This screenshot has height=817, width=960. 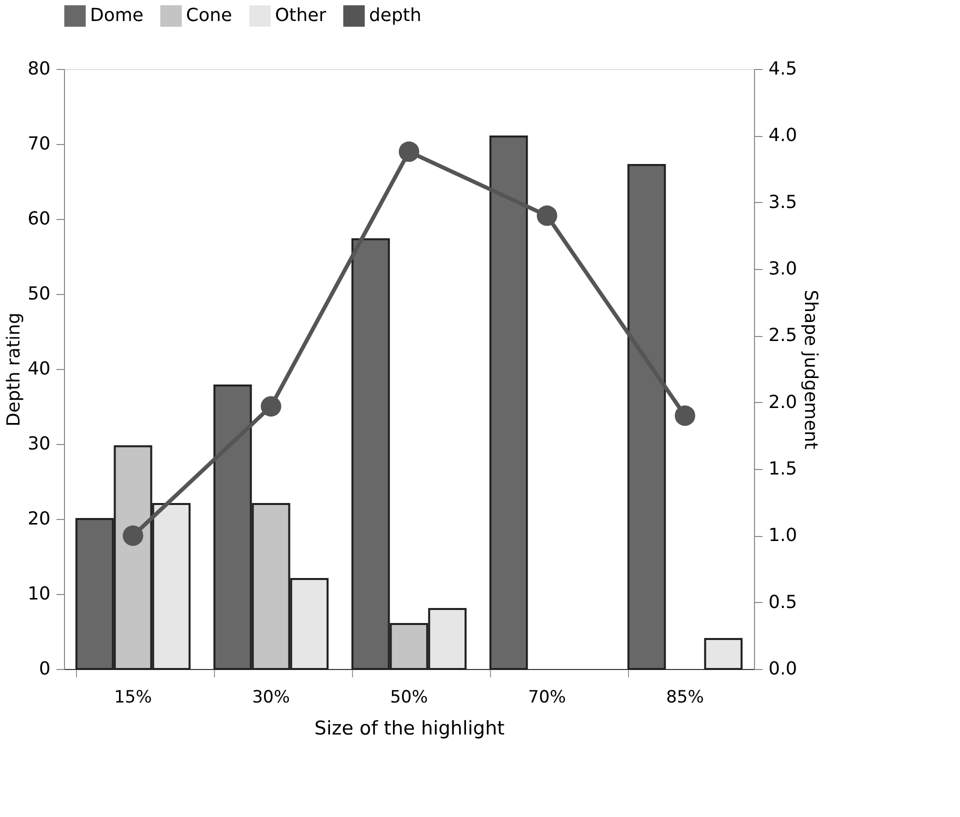 What do you see at coordinates (117, 15) in the screenshot?
I see `legend-label: Dome` at bounding box center [117, 15].